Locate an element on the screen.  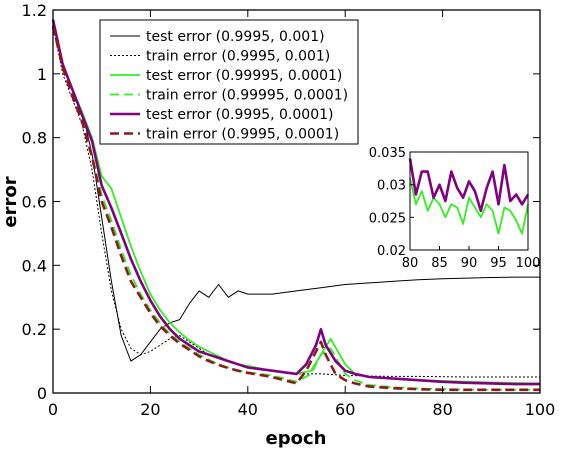
inset-x-tick-label-5: 100 is located at coordinates (528, 263).